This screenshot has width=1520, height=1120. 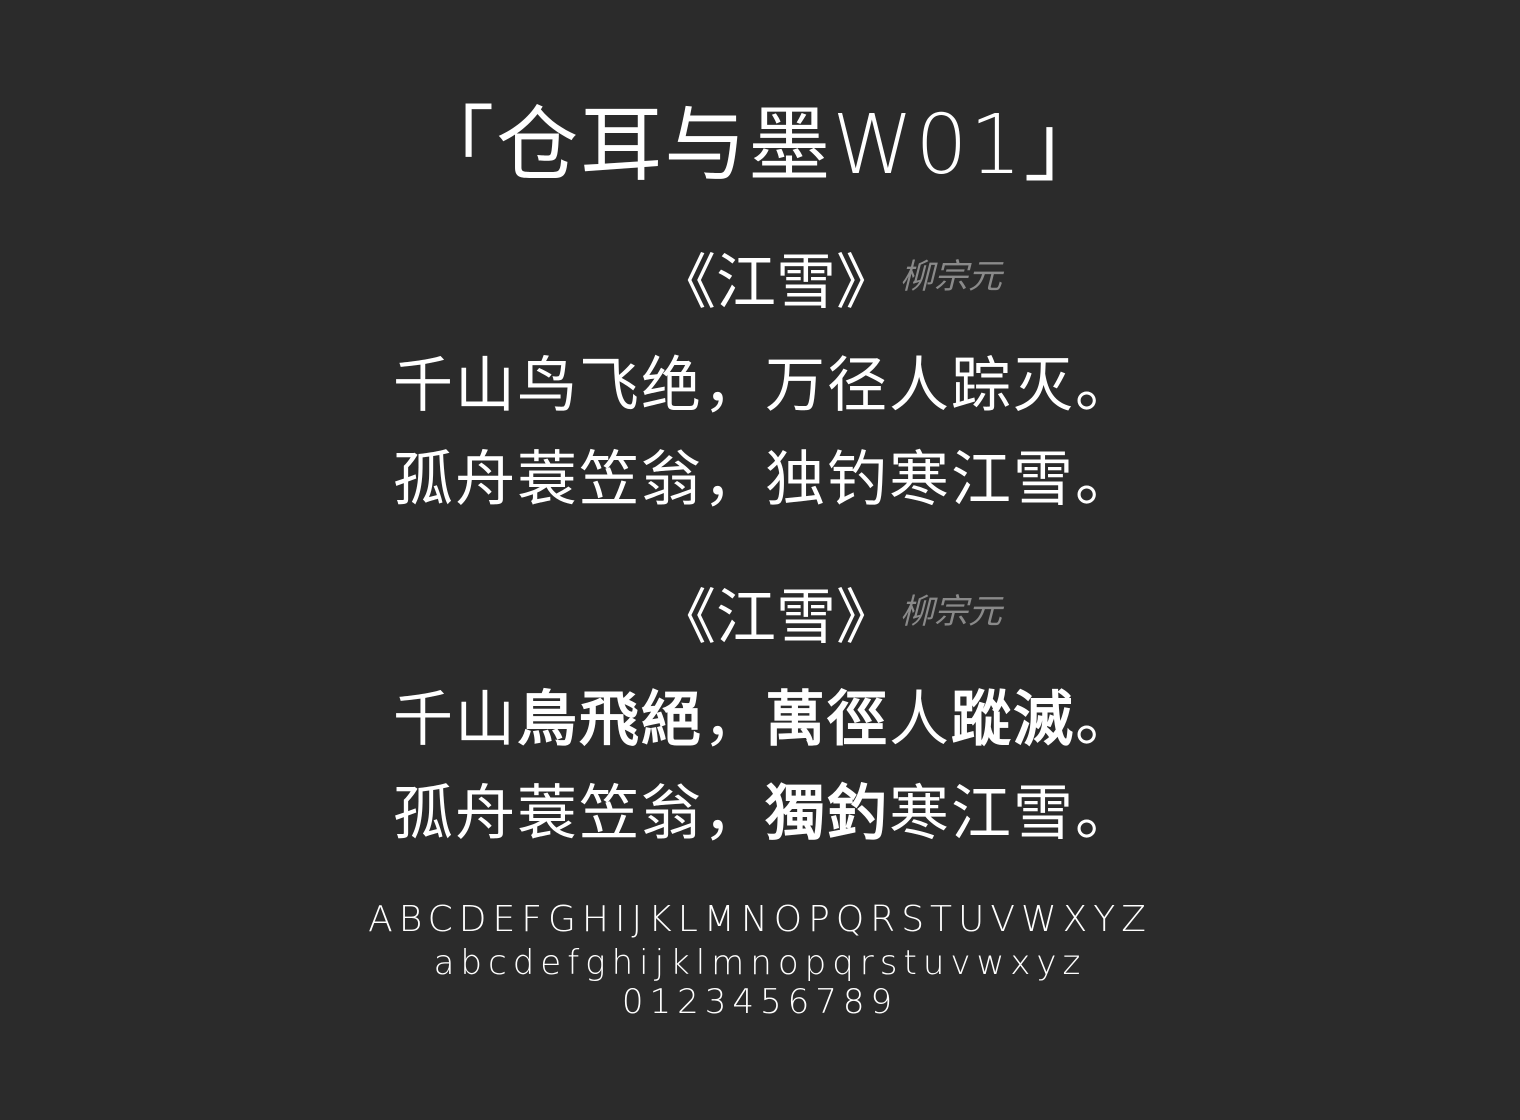 What do you see at coordinates (827, 720) in the screenshot?
I see `text-segment-bold: 萬徑` at bounding box center [827, 720].